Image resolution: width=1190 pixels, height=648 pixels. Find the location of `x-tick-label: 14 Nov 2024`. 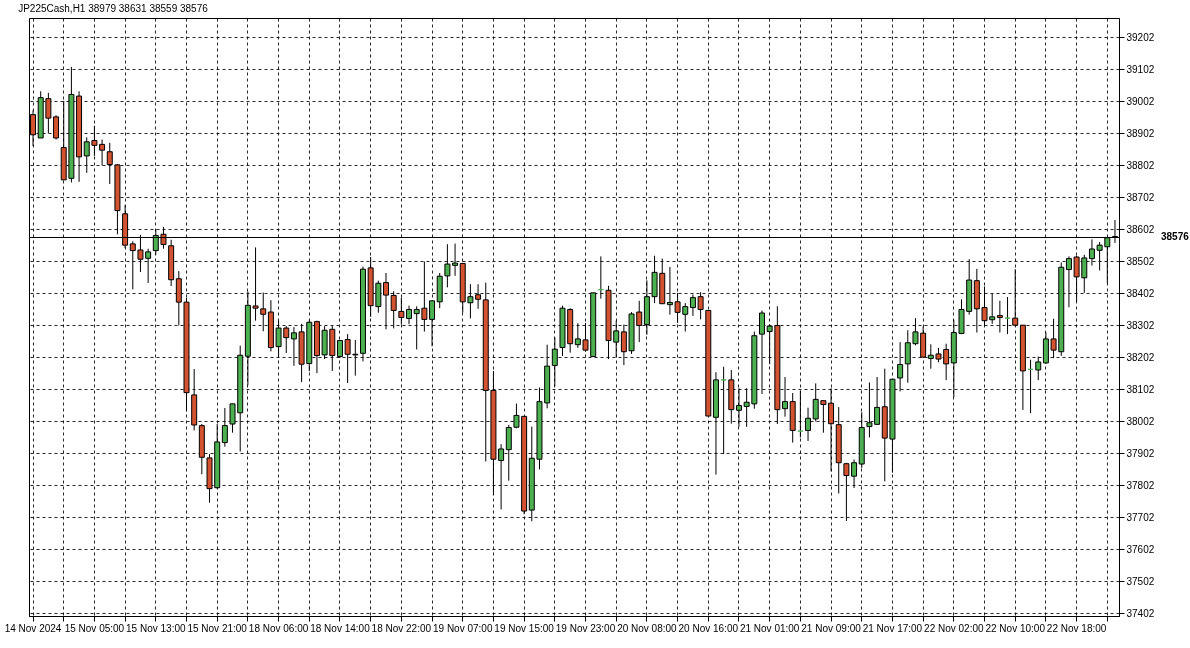

x-tick-label: 14 Nov 2024 is located at coordinates (33, 628).